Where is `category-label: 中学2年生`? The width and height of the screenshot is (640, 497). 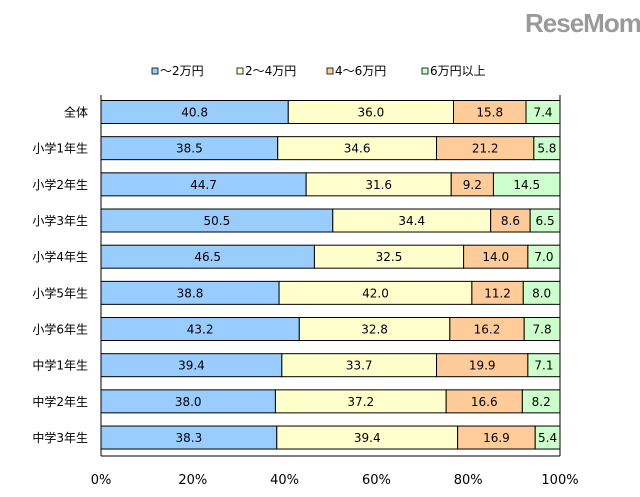
category-label: 中学2年生 is located at coordinates (60, 401).